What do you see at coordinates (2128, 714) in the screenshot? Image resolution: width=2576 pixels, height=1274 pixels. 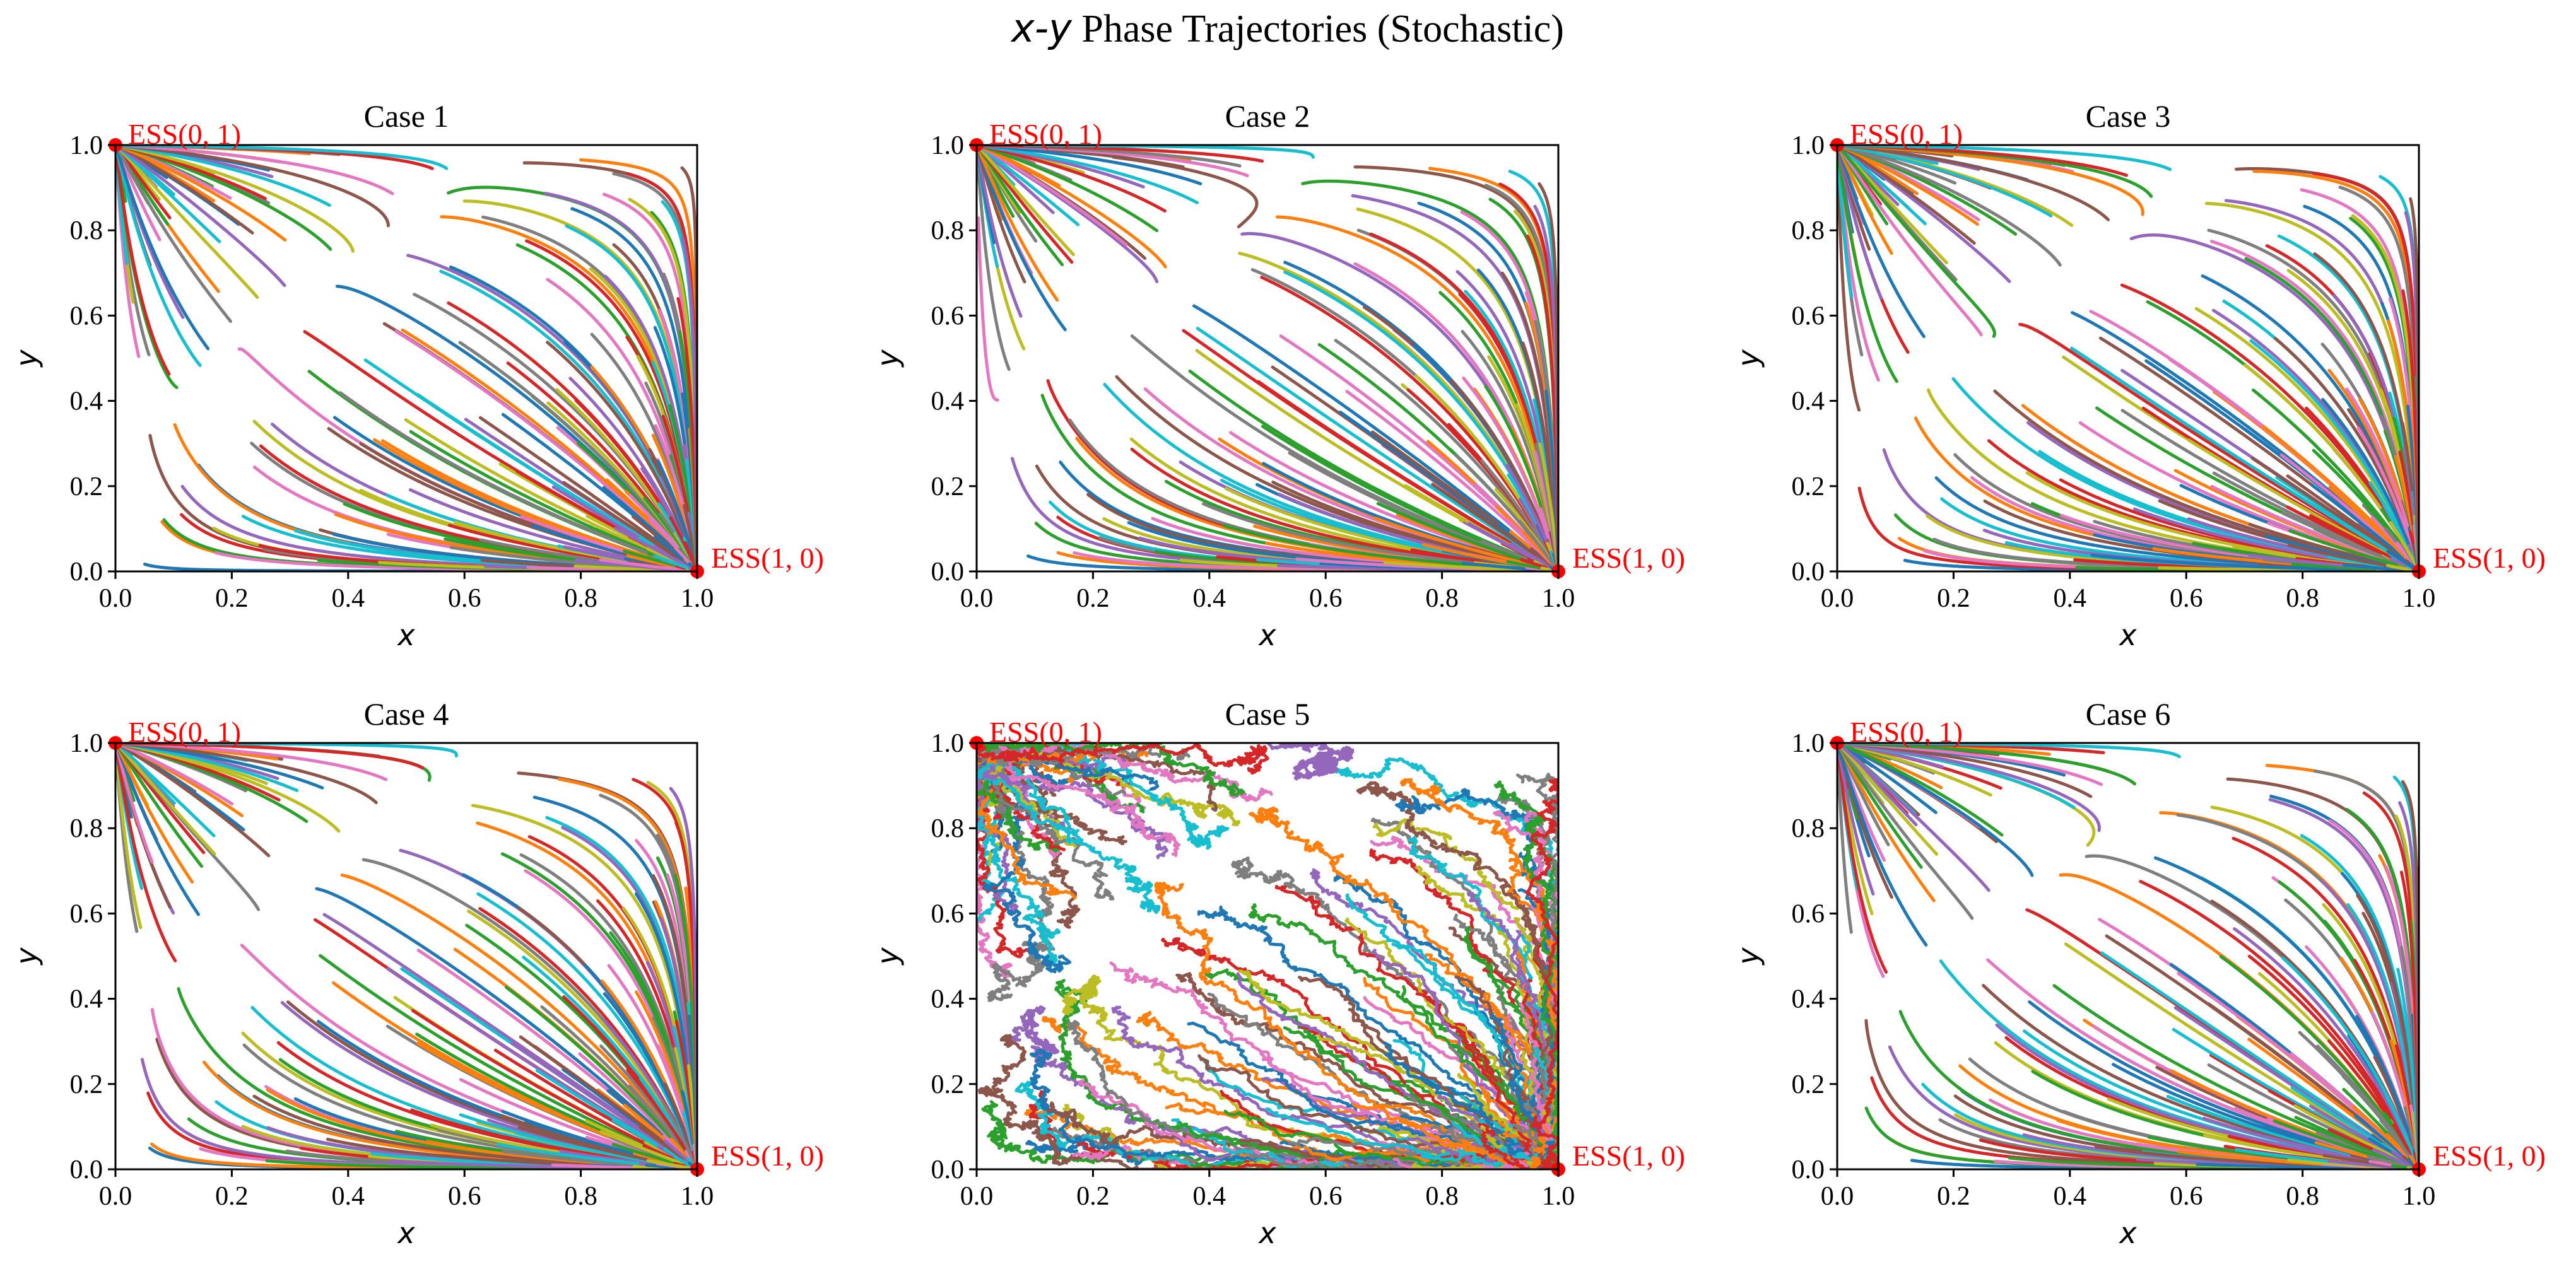 I see `subplot-title: Case 6` at bounding box center [2128, 714].